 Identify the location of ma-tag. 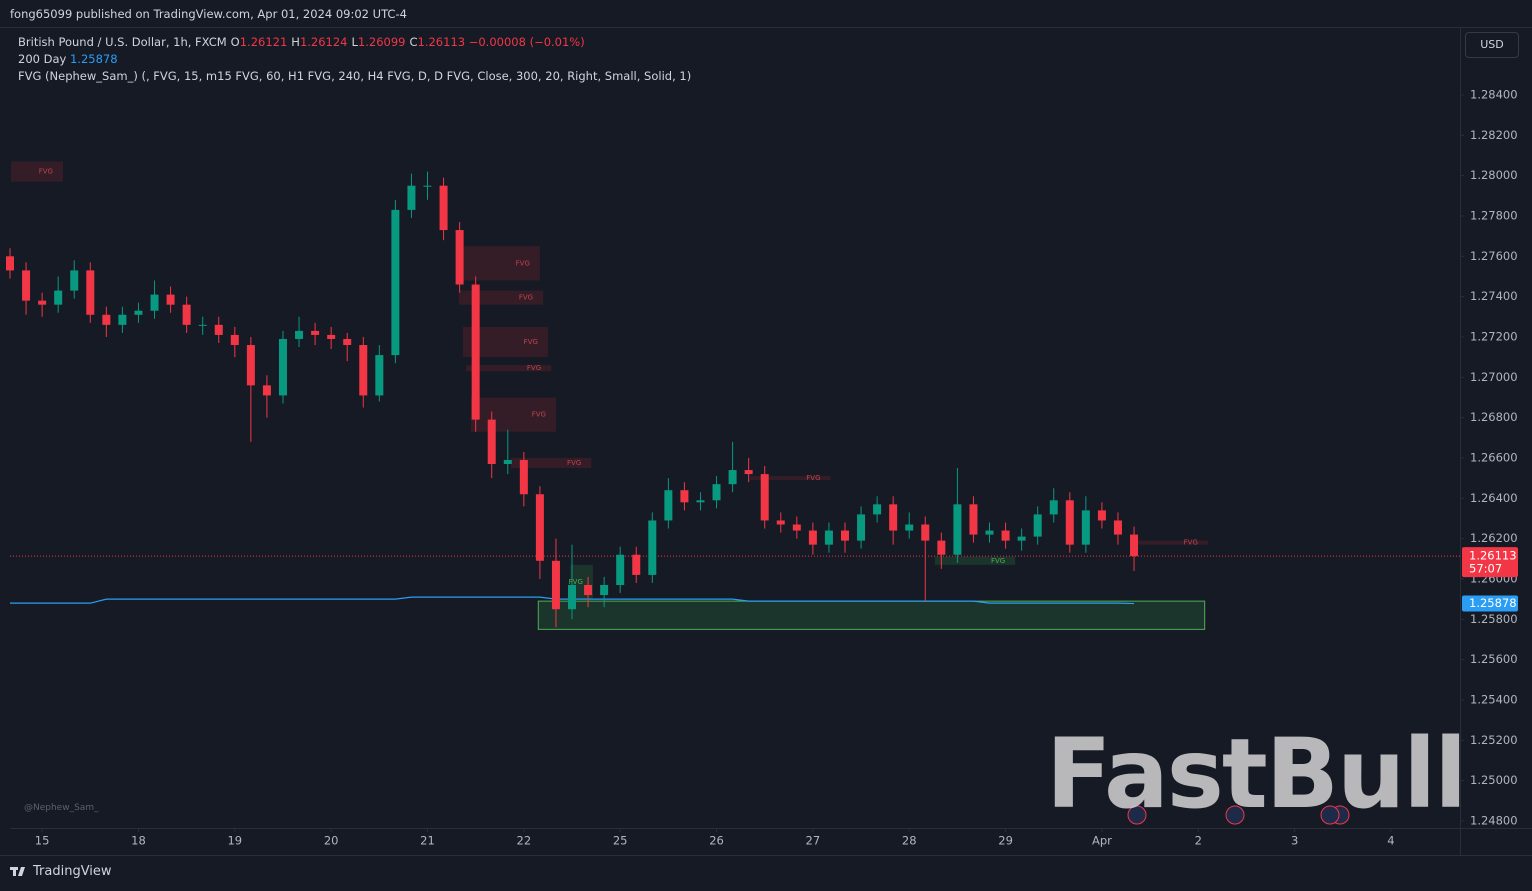
(1490, 603).